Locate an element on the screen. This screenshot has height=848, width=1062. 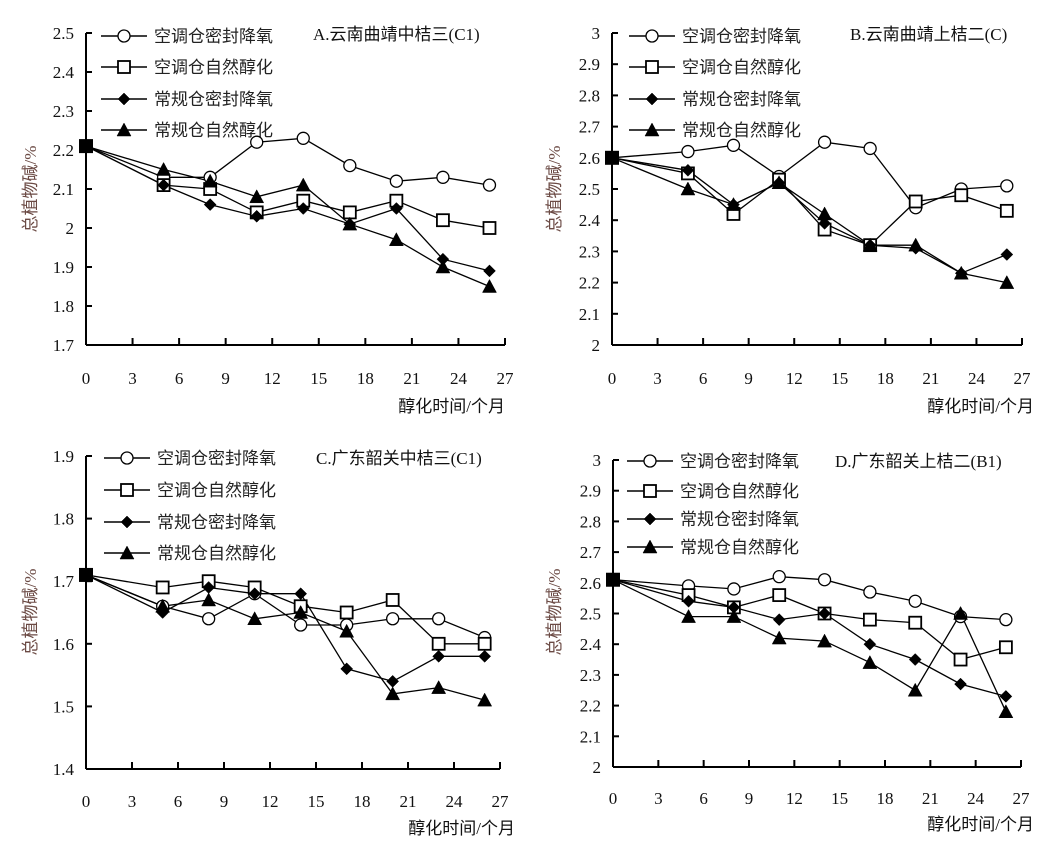
x-tick-label: 21 is located at coordinates (930, 378).